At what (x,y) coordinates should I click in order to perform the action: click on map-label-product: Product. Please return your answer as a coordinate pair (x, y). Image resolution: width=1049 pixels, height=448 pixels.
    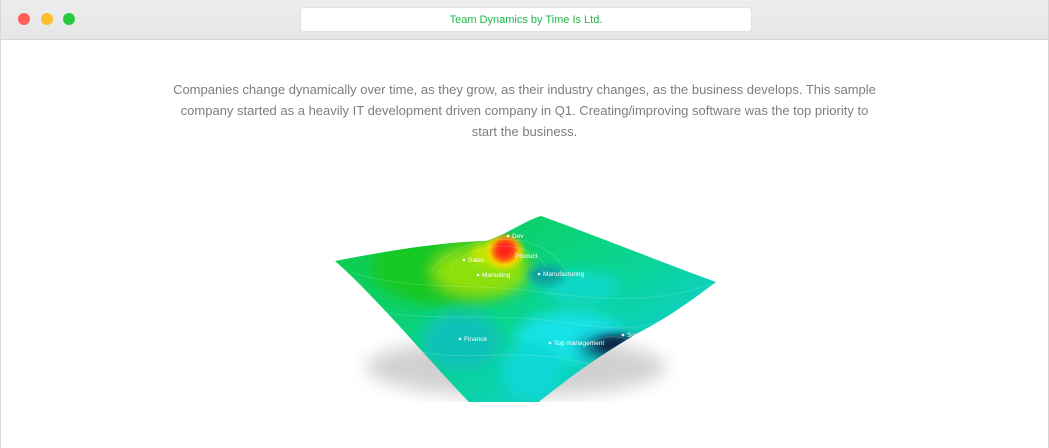
    Looking at the image, I should click on (526, 256).